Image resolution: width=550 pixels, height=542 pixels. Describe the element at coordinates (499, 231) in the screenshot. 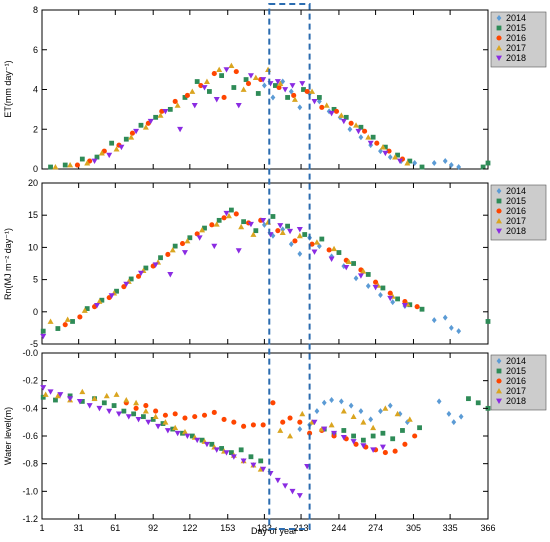

I see `rn-legend-marker-2018` at that location.